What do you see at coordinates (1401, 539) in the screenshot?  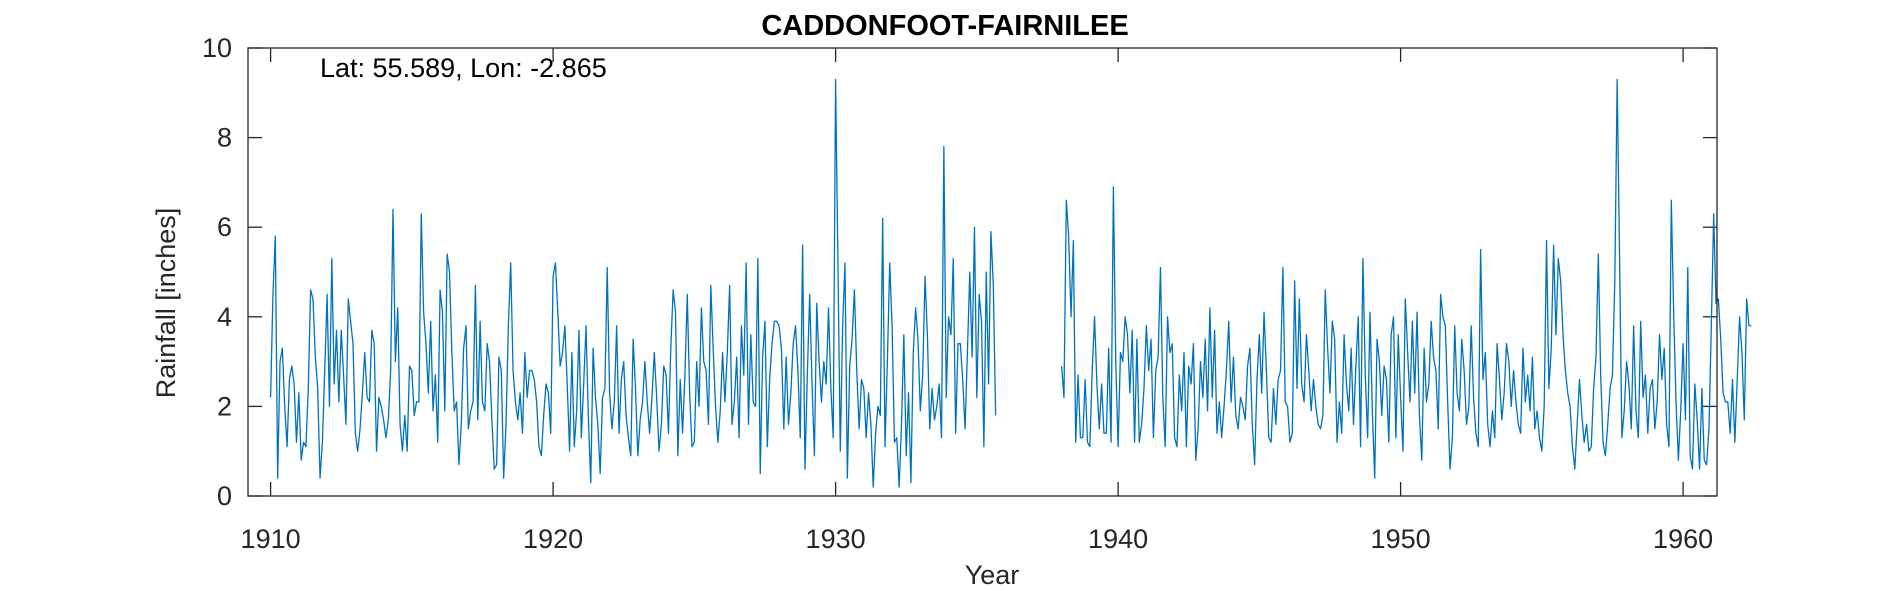 I see `x-tick-label: 1950` at bounding box center [1401, 539].